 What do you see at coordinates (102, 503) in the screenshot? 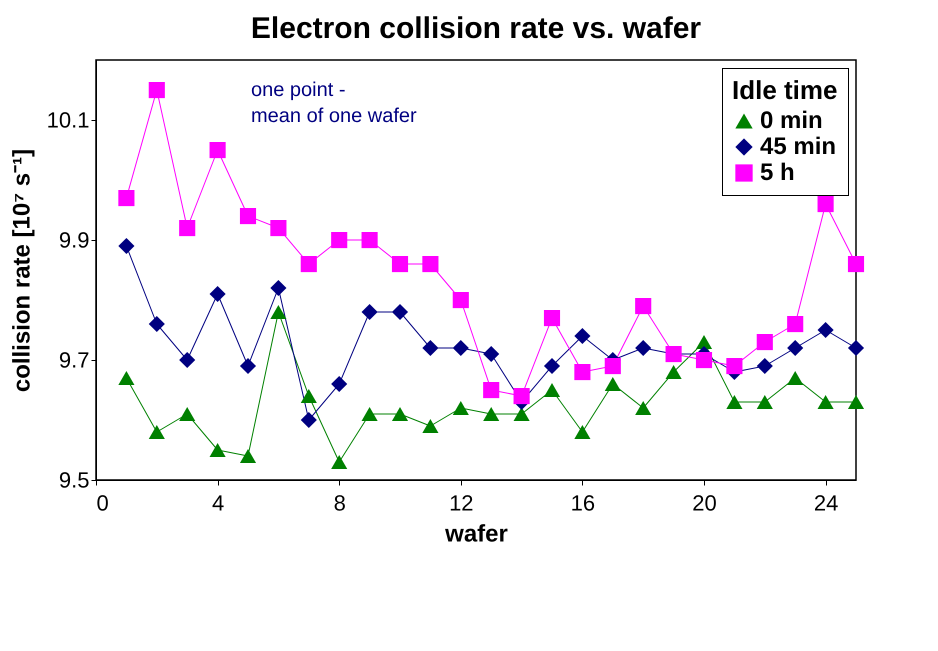
I see `x-tick-label: 0` at bounding box center [102, 503].